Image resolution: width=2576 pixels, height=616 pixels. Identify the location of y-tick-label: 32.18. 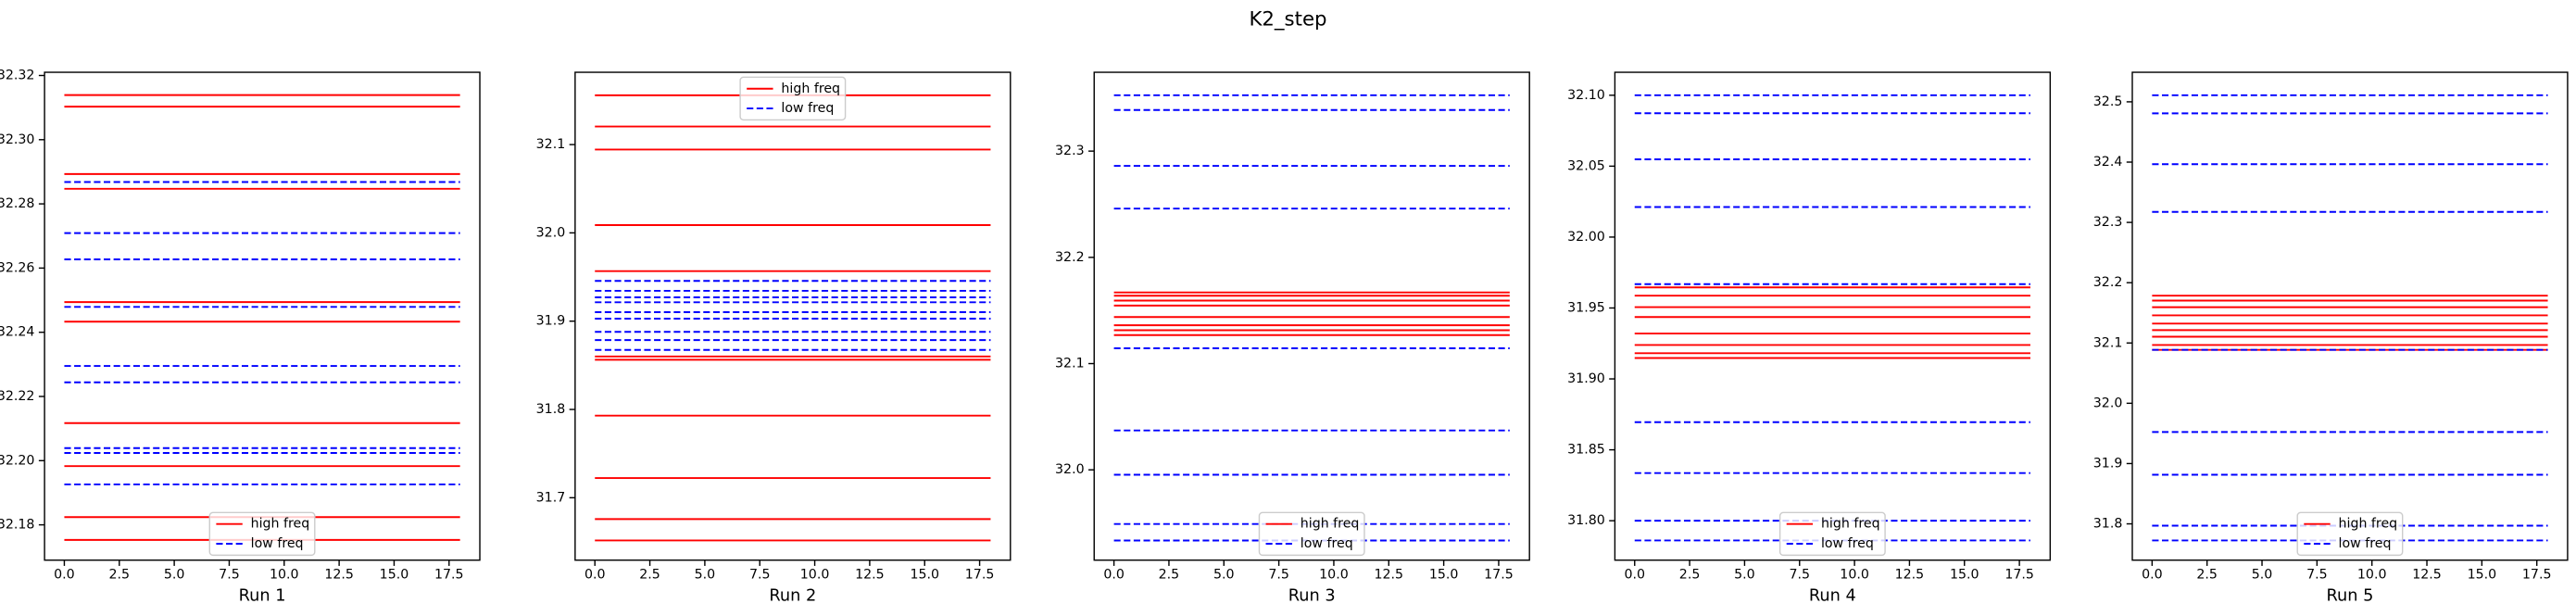
(17, 525).